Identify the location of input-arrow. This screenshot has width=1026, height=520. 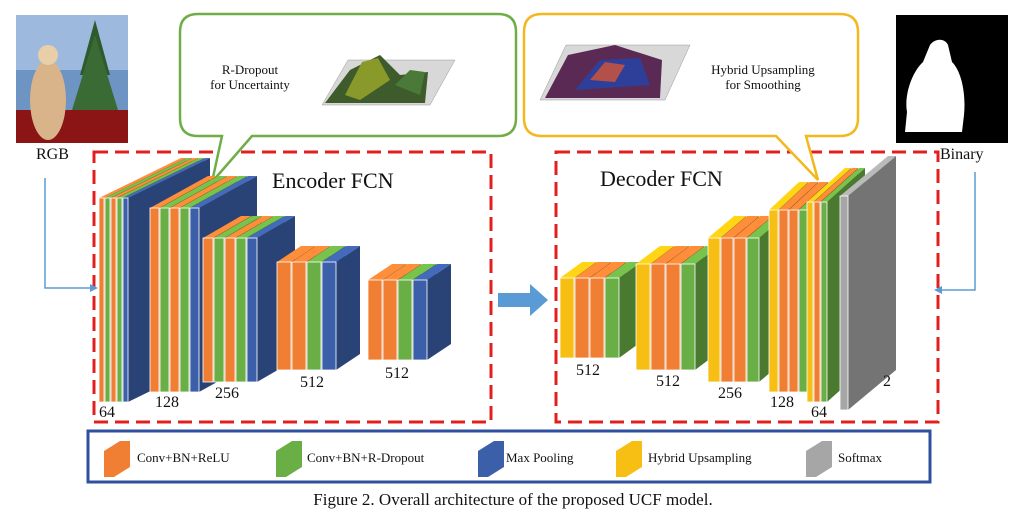
(71, 235).